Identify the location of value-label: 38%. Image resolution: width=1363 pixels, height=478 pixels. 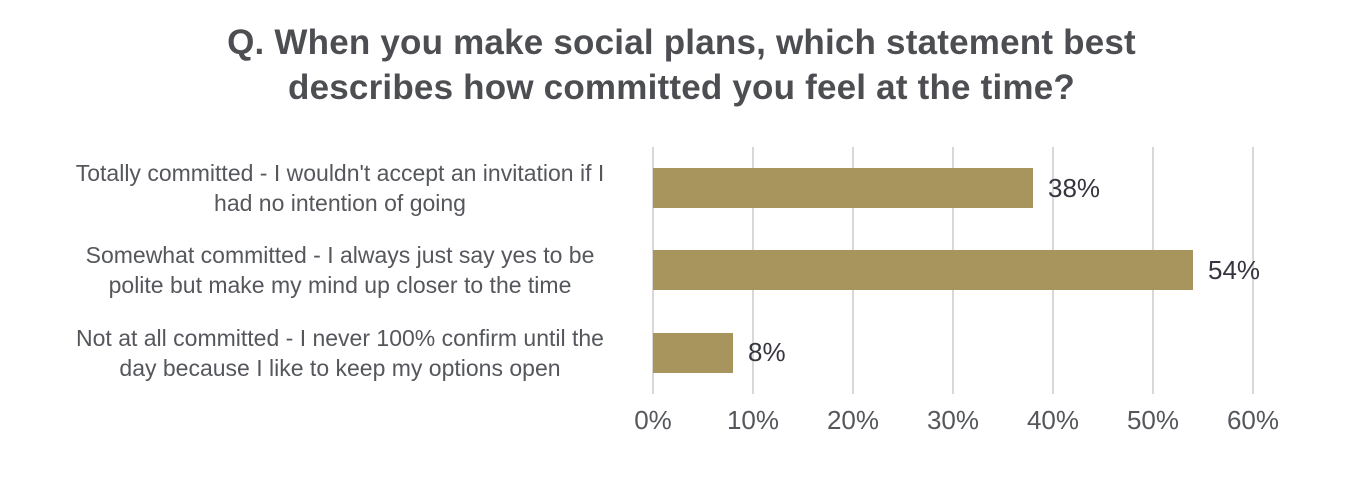
(1074, 187).